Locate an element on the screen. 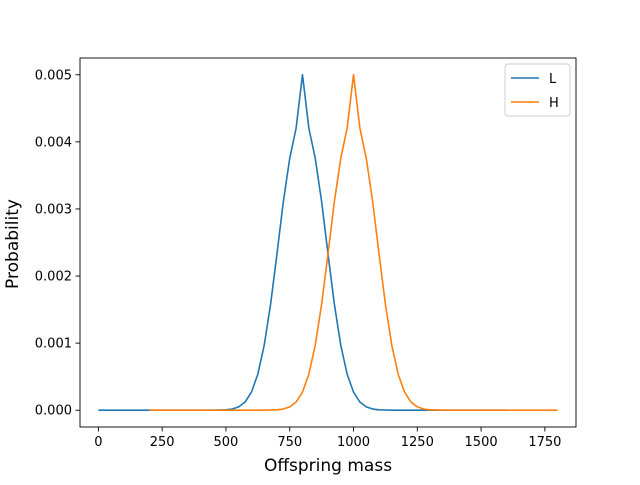  y-tick-label: 0.003 is located at coordinates (53, 209).